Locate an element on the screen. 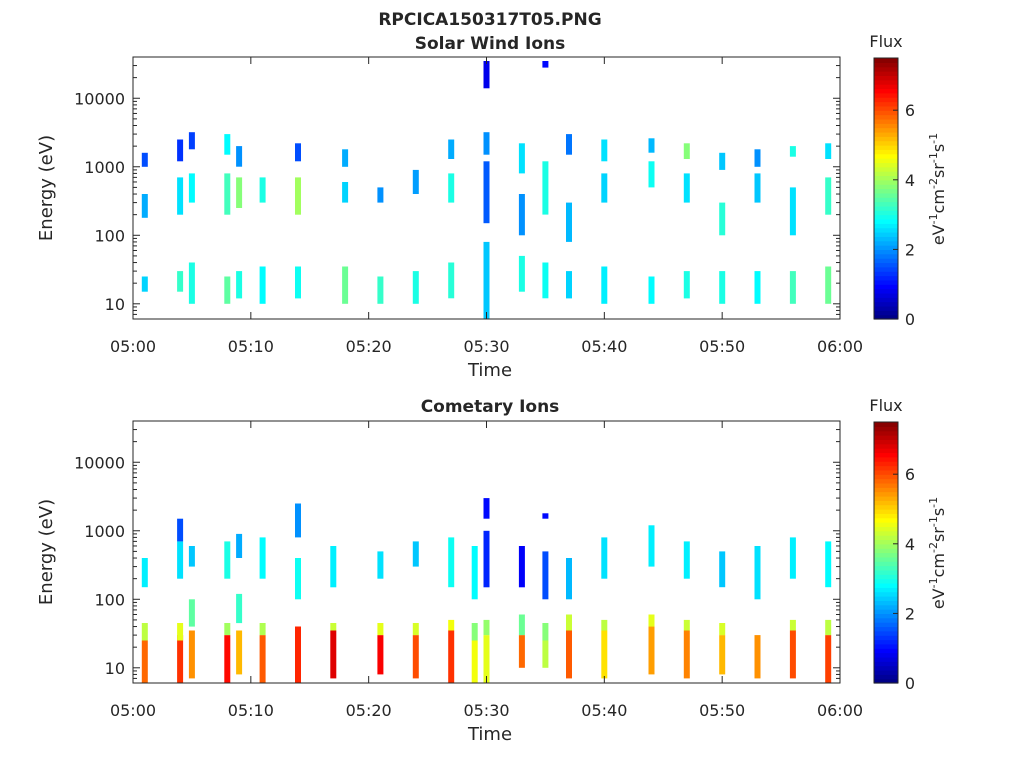 The height and width of the screenshot is (768, 1024). colorbar: 0 2 4 6 is located at coordinates (894, 557).